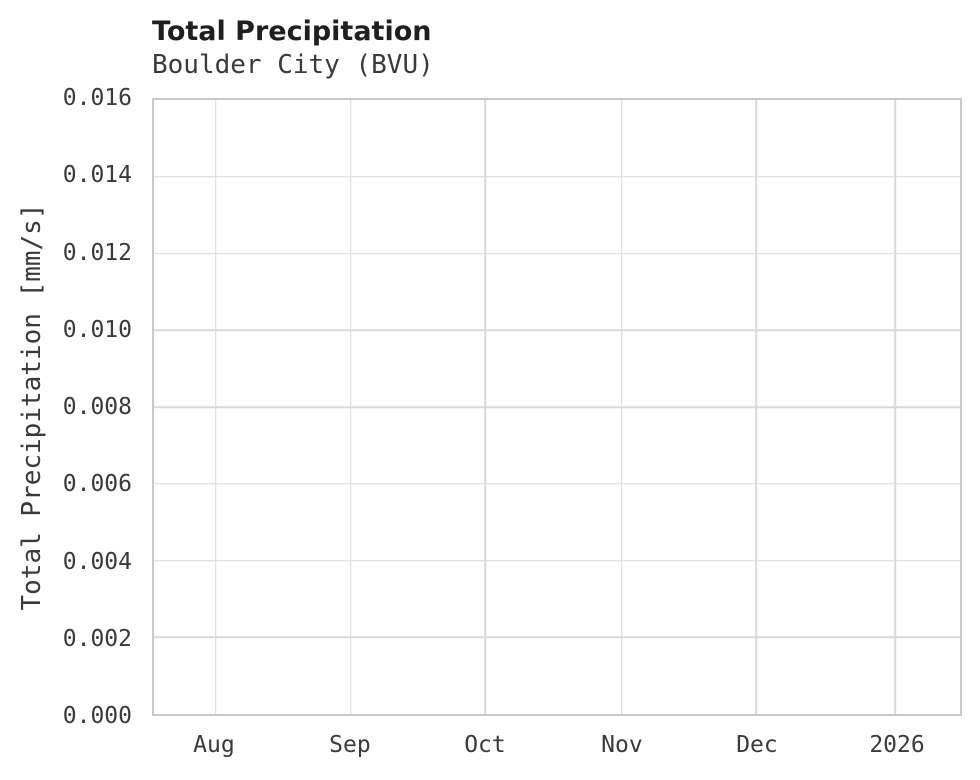 The image size is (980, 780). What do you see at coordinates (97, 484) in the screenshot?
I see `y-tick-label: 0.006` at bounding box center [97, 484].